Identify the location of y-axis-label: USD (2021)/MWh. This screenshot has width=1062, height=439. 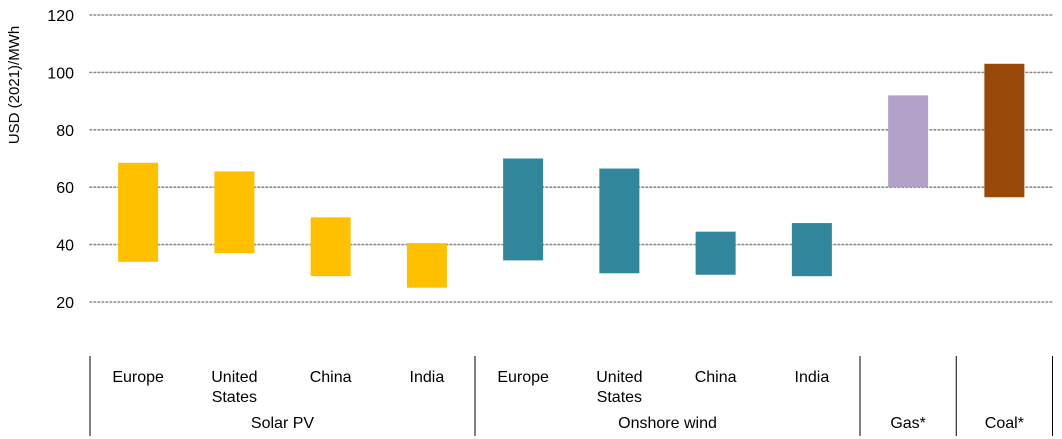
(14, 85).